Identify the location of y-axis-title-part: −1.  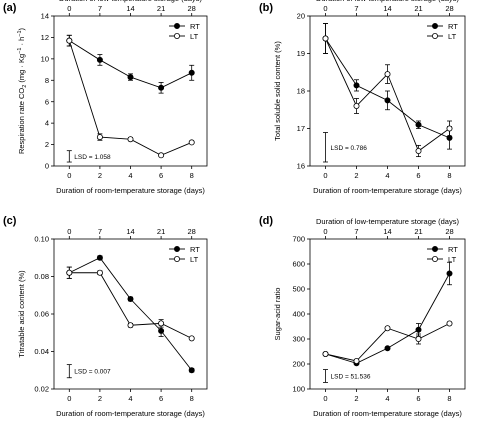
(20, 51).